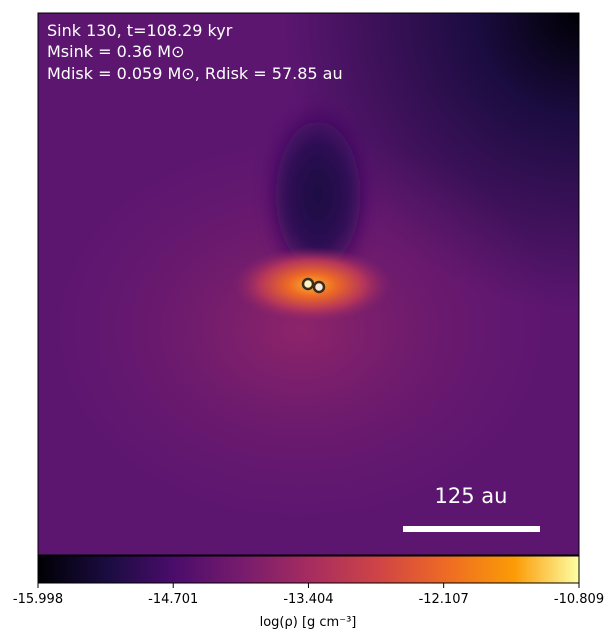  I want to click on tick-label: -13.404, so click(308, 599).